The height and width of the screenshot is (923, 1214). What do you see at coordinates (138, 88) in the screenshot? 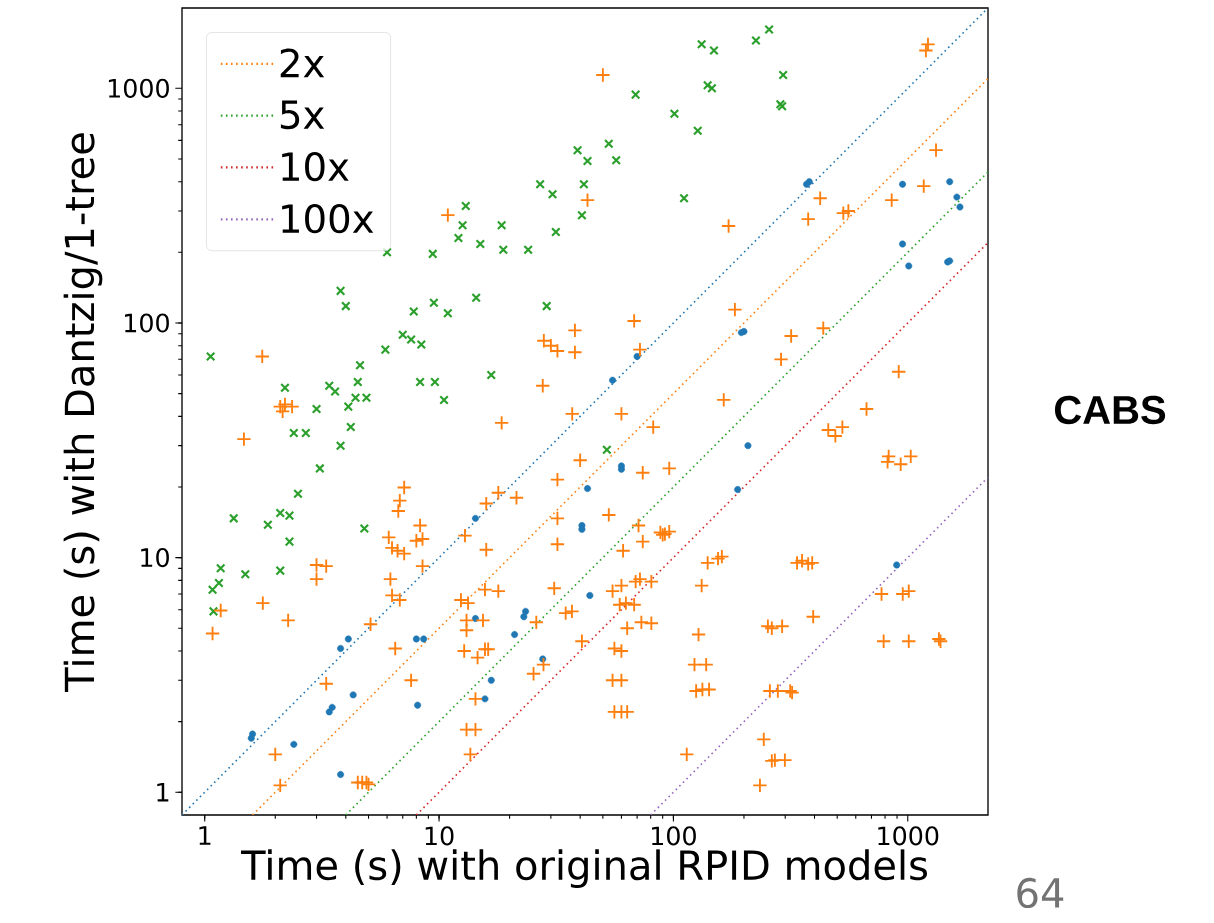
I see `y-tick-label: 1000` at bounding box center [138, 88].